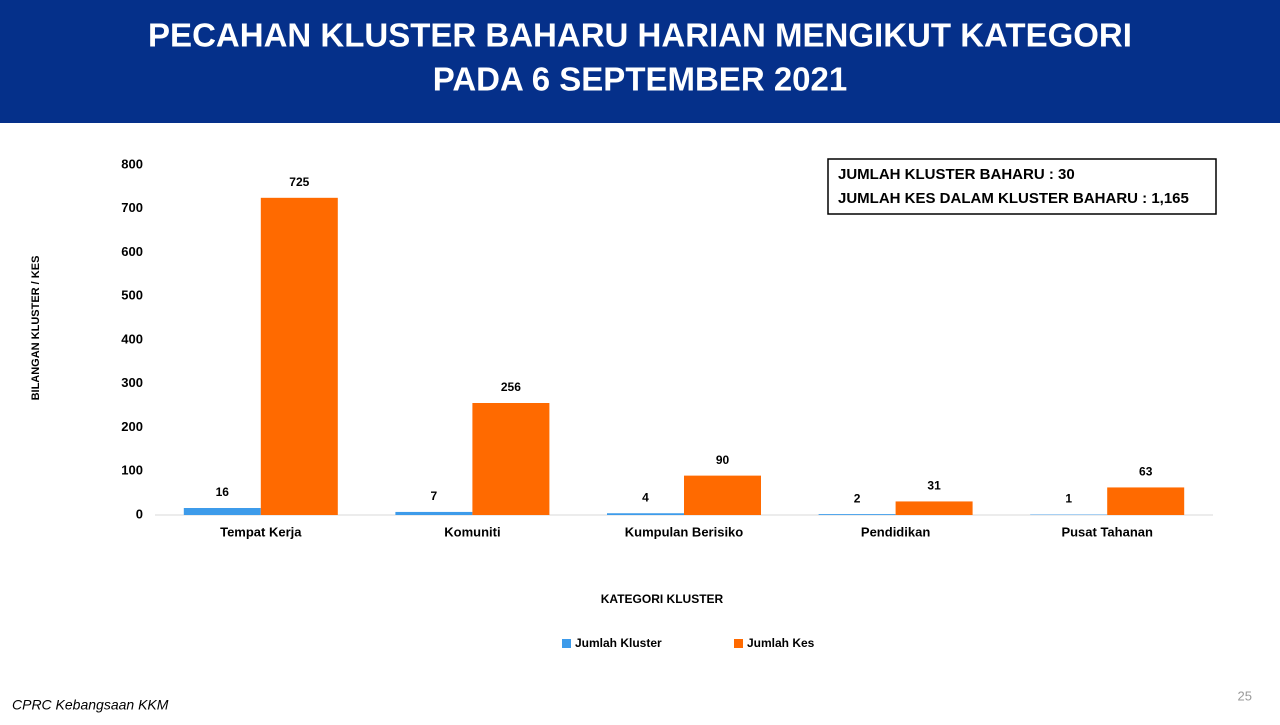 The height and width of the screenshot is (725, 1280). What do you see at coordinates (956, 174) in the screenshot?
I see `annotation-line: JUMLAH KLUSTER BAHARU : 30` at bounding box center [956, 174].